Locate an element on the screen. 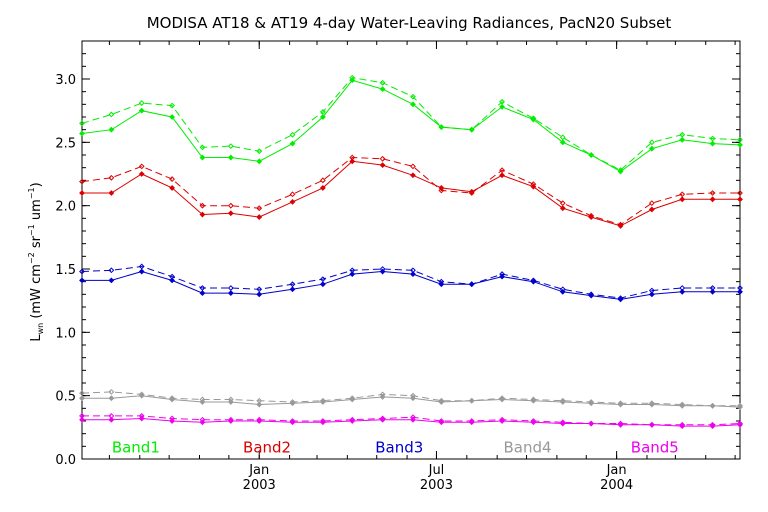  y-tick-label: 1.5 is located at coordinates (65, 270).